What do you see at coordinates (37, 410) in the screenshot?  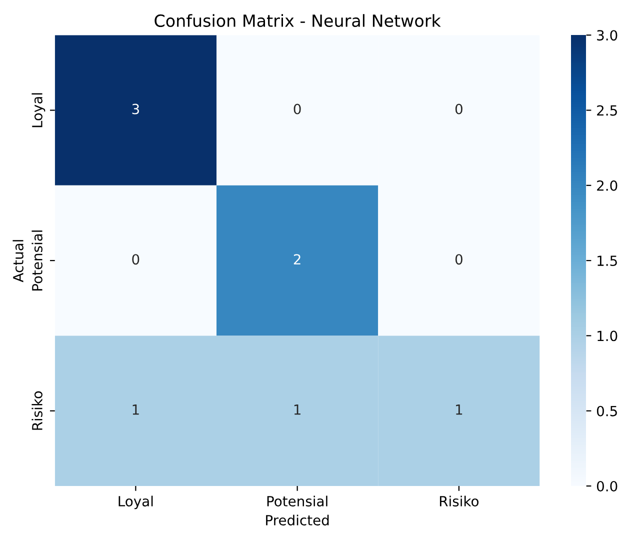 I see `y-tick-label: Risiko` at bounding box center [37, 410].